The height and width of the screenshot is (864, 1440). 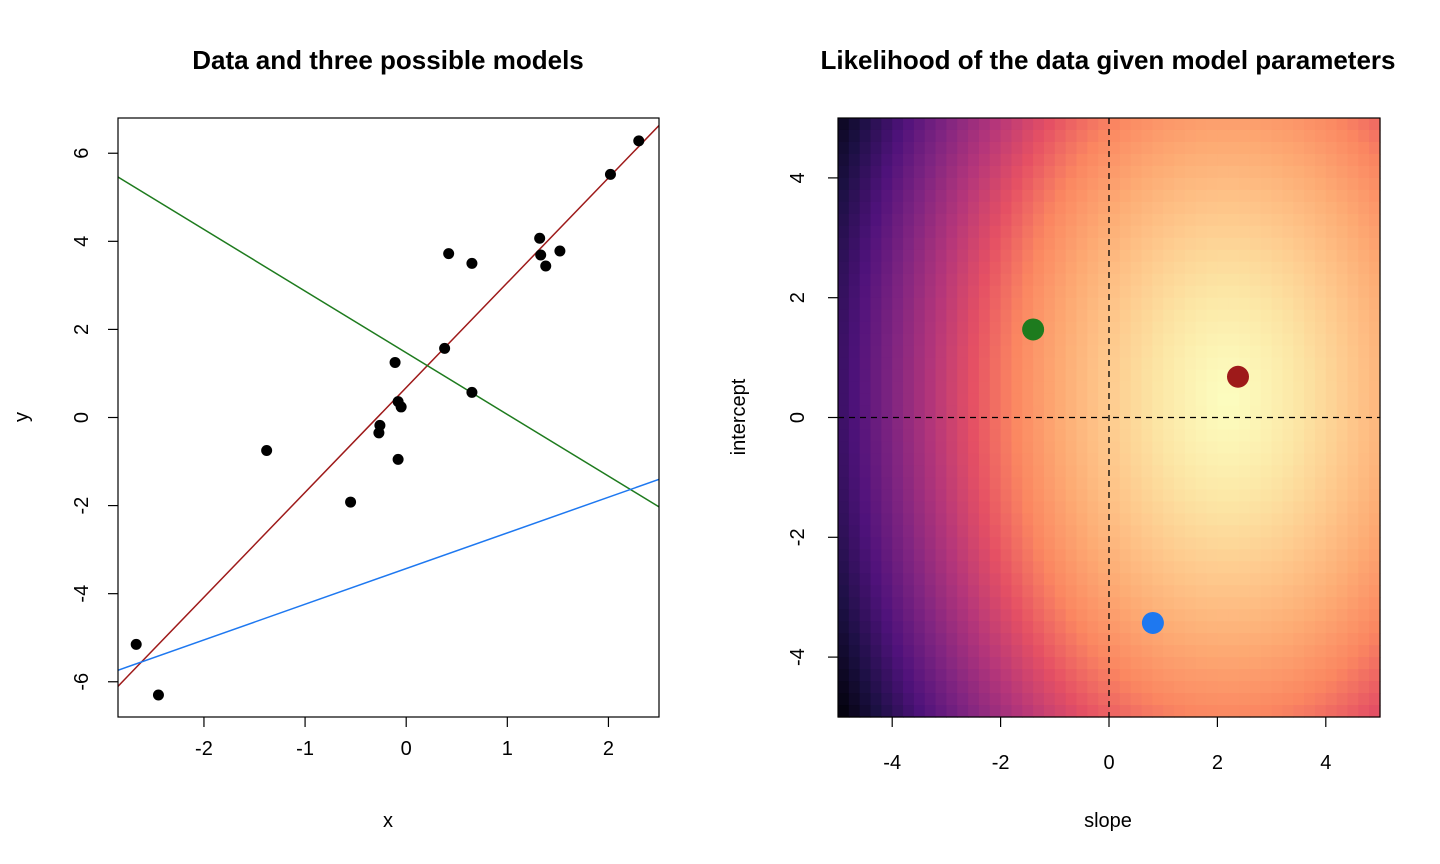 What do you see at coordinates (388, 574) in the screenshot?
I see `model-line` at bounding box center [388, 574].